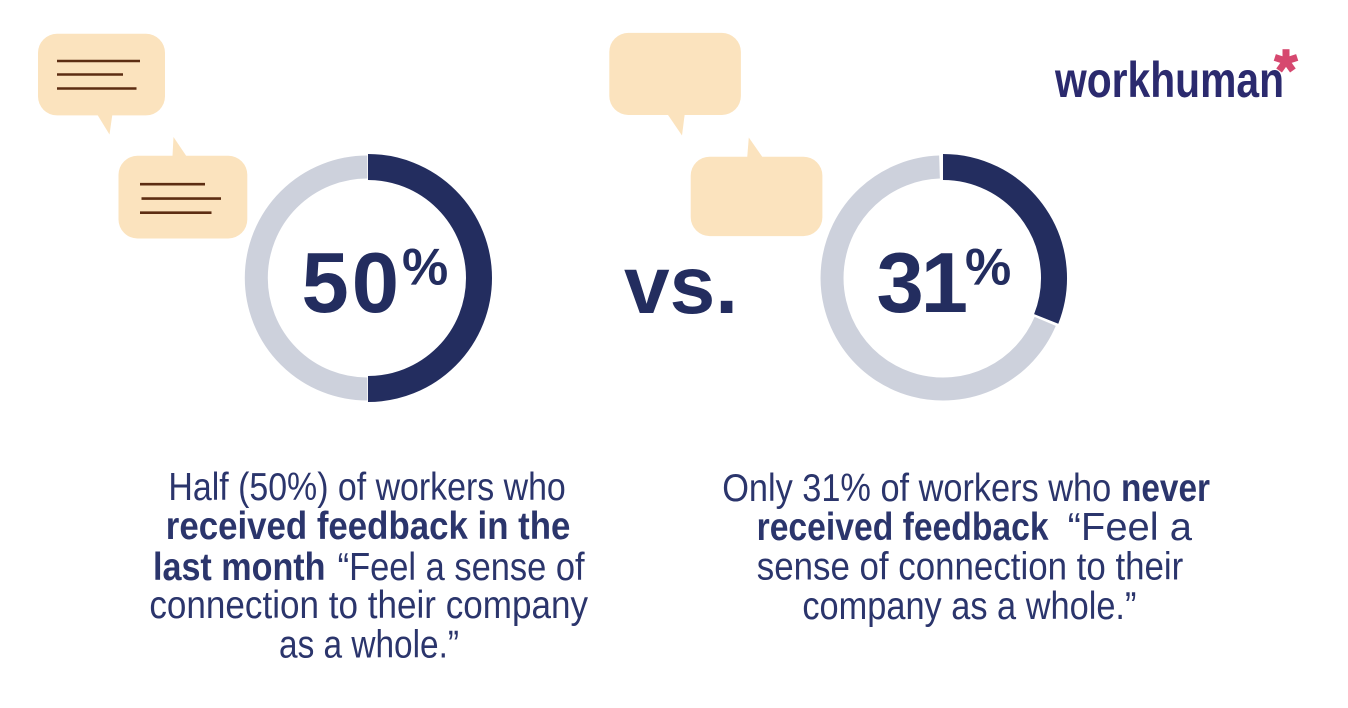 The width and height of the screenshot is (1348, 708). Describe the element at coordinates (239, 567) in the screenshot. I see `svg-text: last month` at that location.